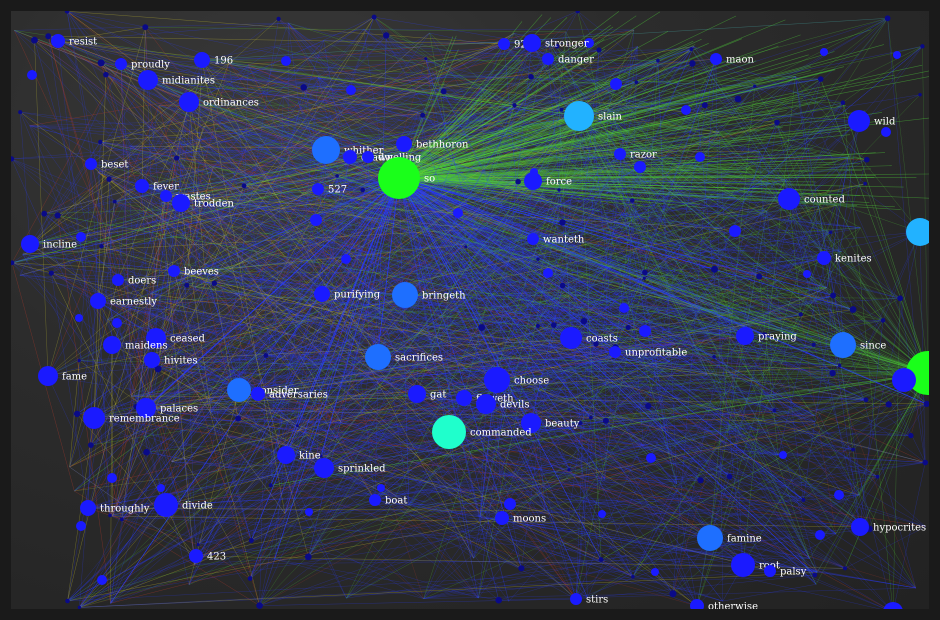 The width and height of the screenshot is (940, 620). I want to click on node-527: 527, so click(329, 189).